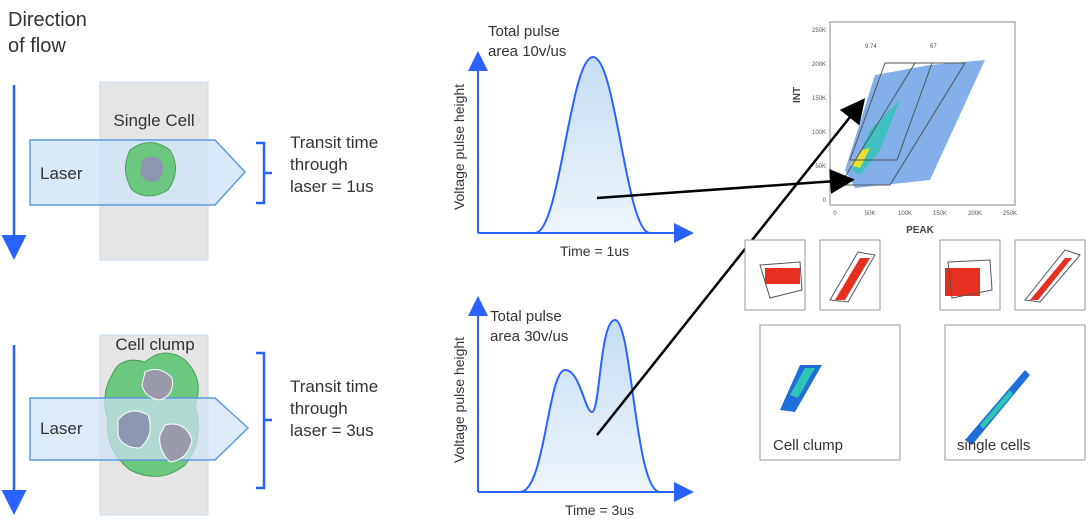  Describe the element at coordinates (870, 214) in the screenshot. I see `x-tick-label: 50K` at that location.